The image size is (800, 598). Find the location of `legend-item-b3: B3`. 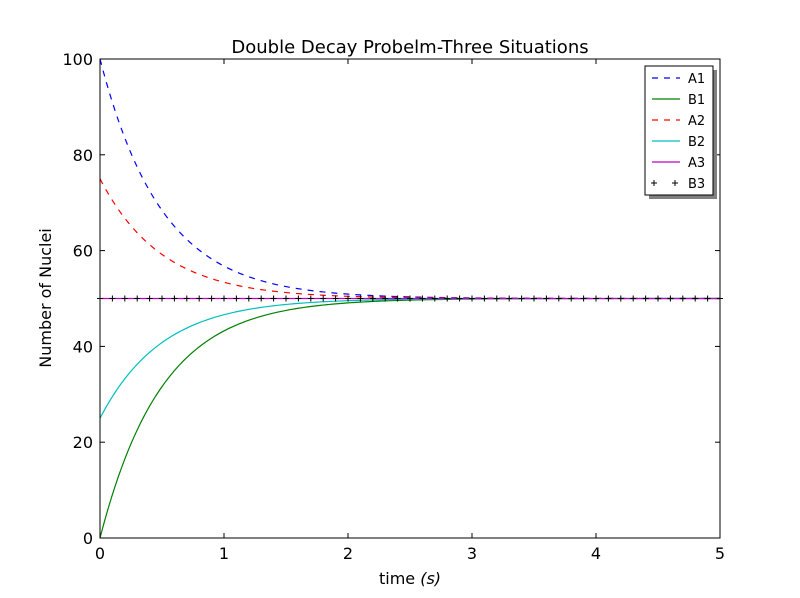

legend-item-b3: B3 is located at coordinates (678, 184).